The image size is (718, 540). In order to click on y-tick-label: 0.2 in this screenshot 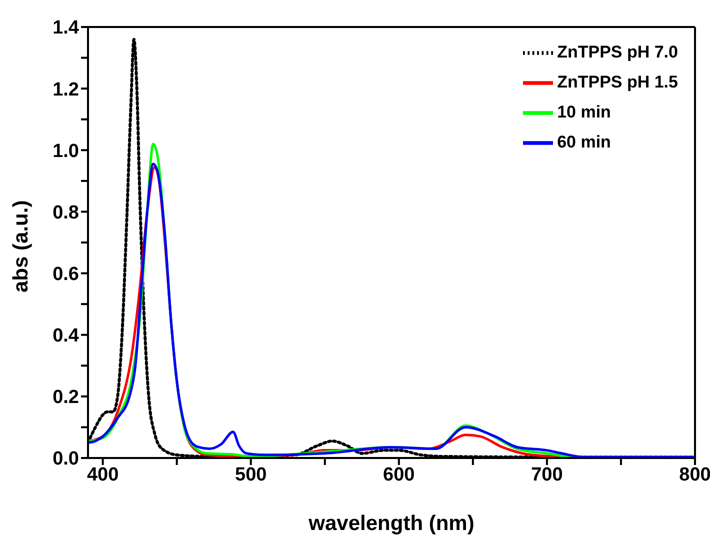, I will do `click(65, 397)`.